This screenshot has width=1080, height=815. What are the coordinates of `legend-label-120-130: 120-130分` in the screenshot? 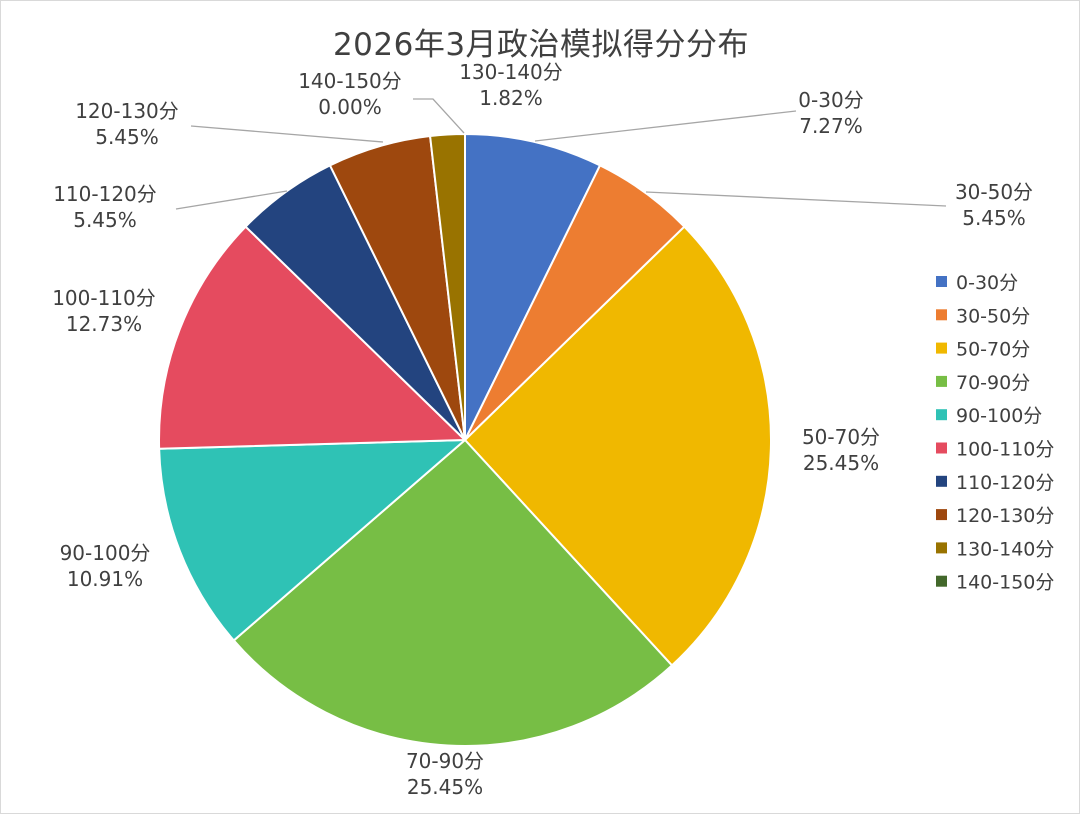 It's located at (1005, 516).